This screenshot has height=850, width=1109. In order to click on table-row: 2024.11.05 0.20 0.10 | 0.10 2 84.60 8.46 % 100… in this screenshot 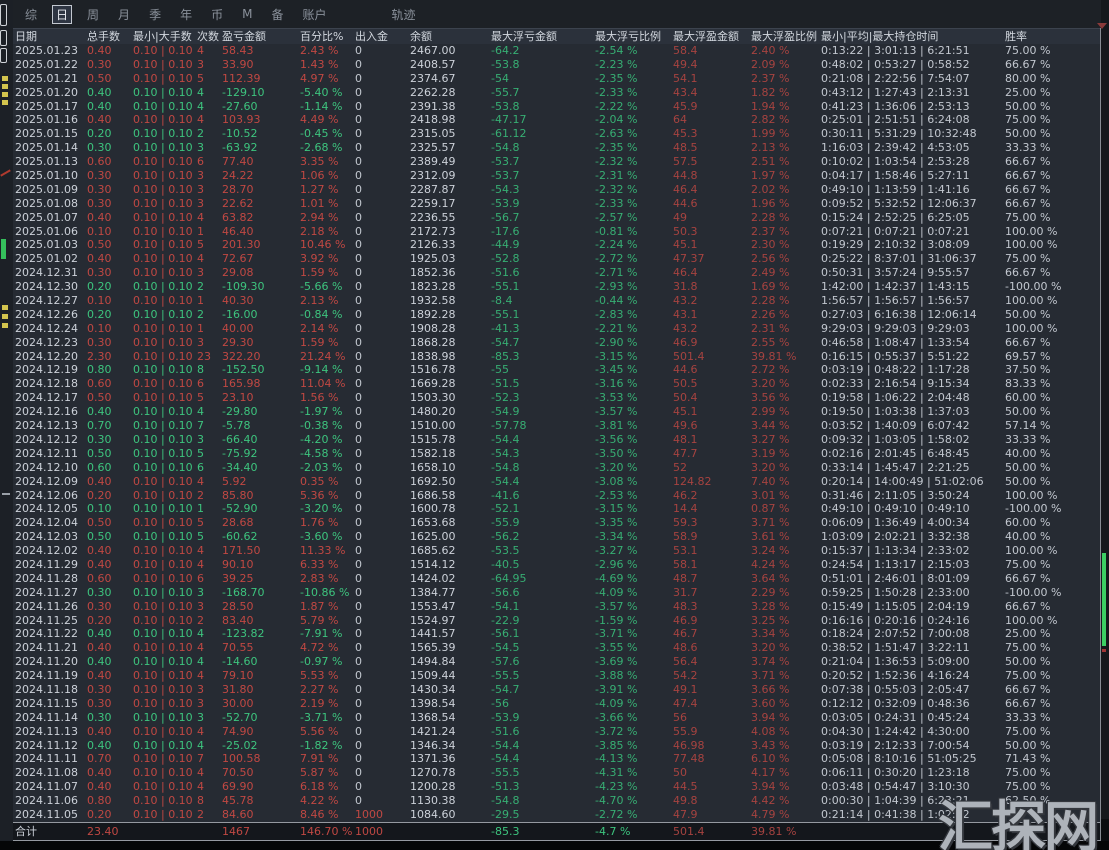, I will do `click(556, 815)`.